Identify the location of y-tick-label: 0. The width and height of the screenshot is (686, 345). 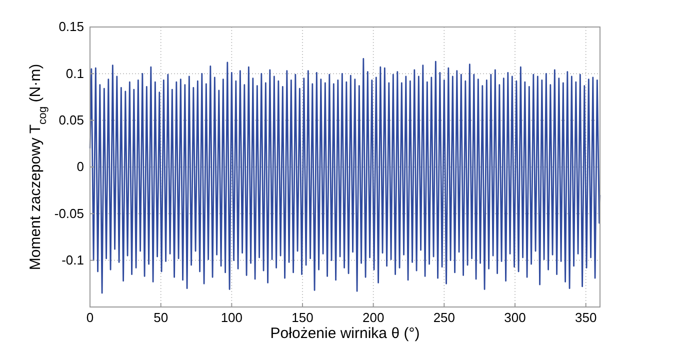
(80, 166).